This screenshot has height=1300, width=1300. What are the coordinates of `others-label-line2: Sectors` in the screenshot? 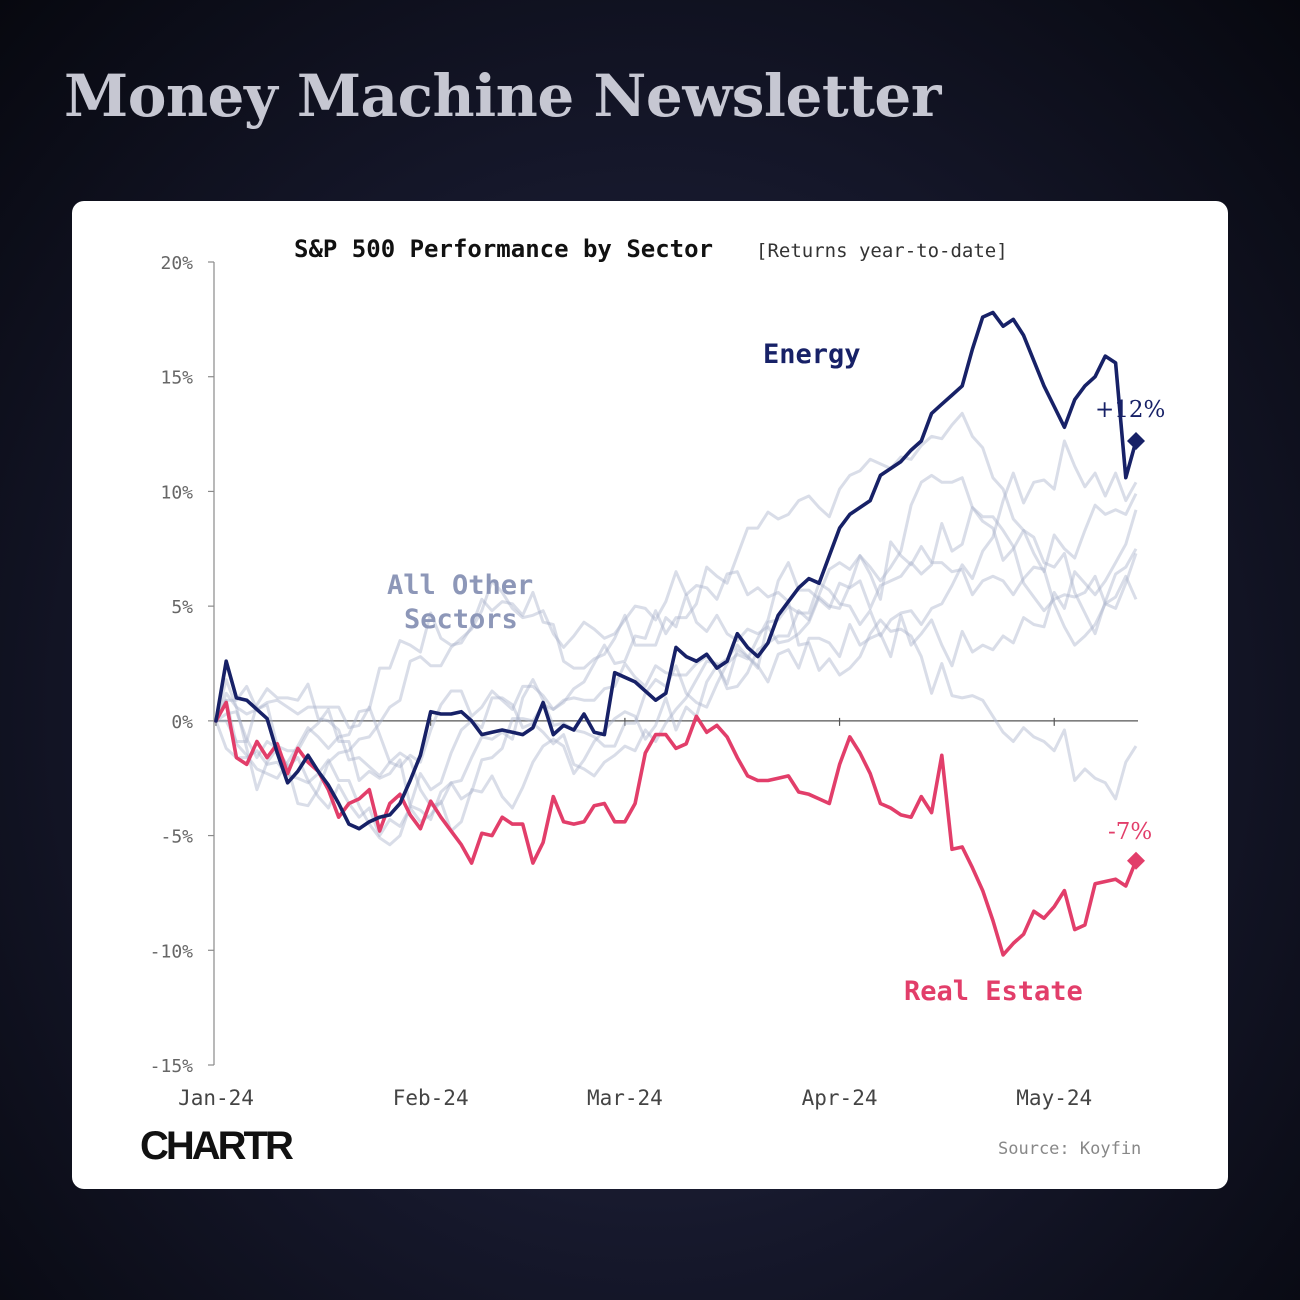 It's located at (461, 619).